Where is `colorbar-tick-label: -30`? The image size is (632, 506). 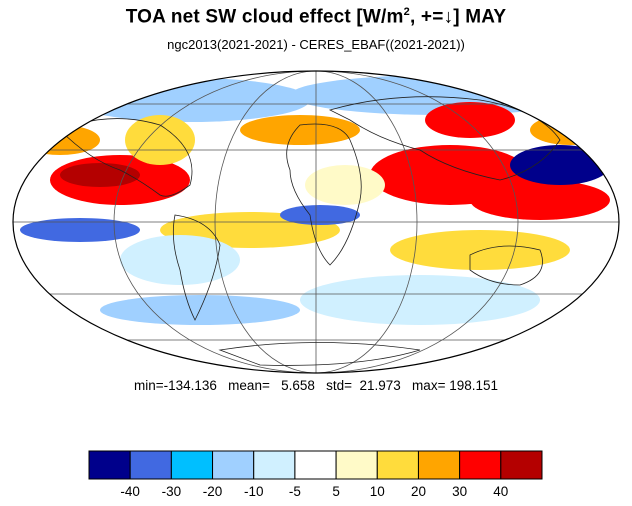
colorbar-tick-label: -30 is located at coordinates (171, 491).